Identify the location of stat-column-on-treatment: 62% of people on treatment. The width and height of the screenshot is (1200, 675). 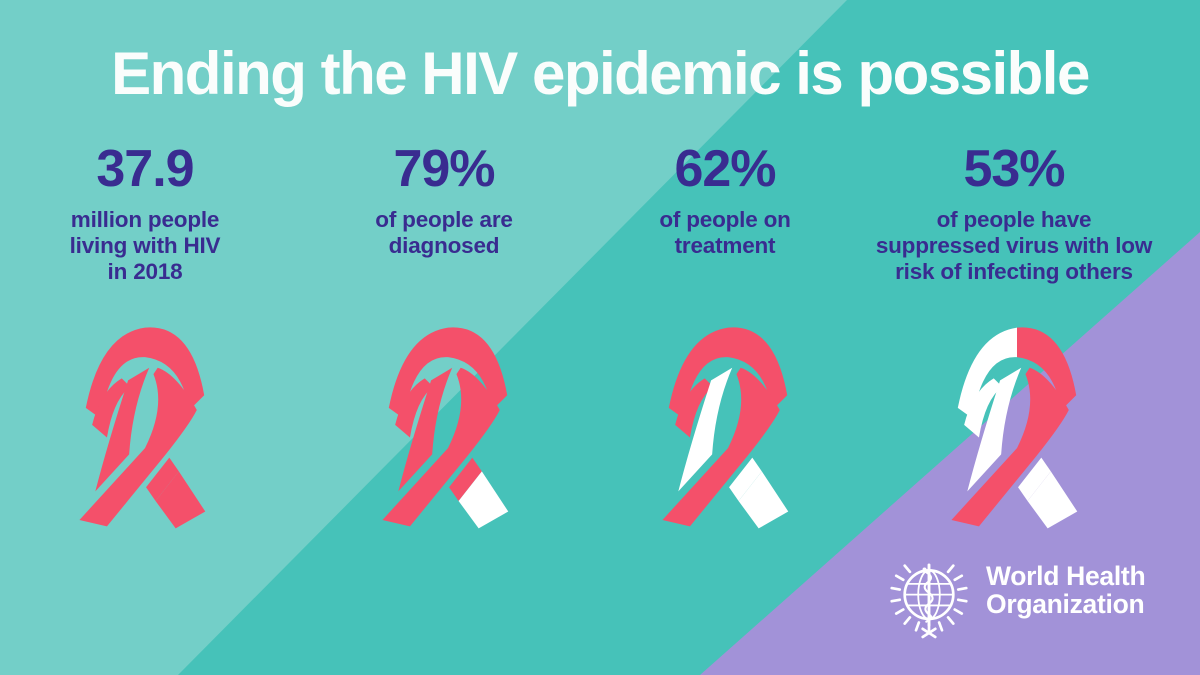
(725, 200).